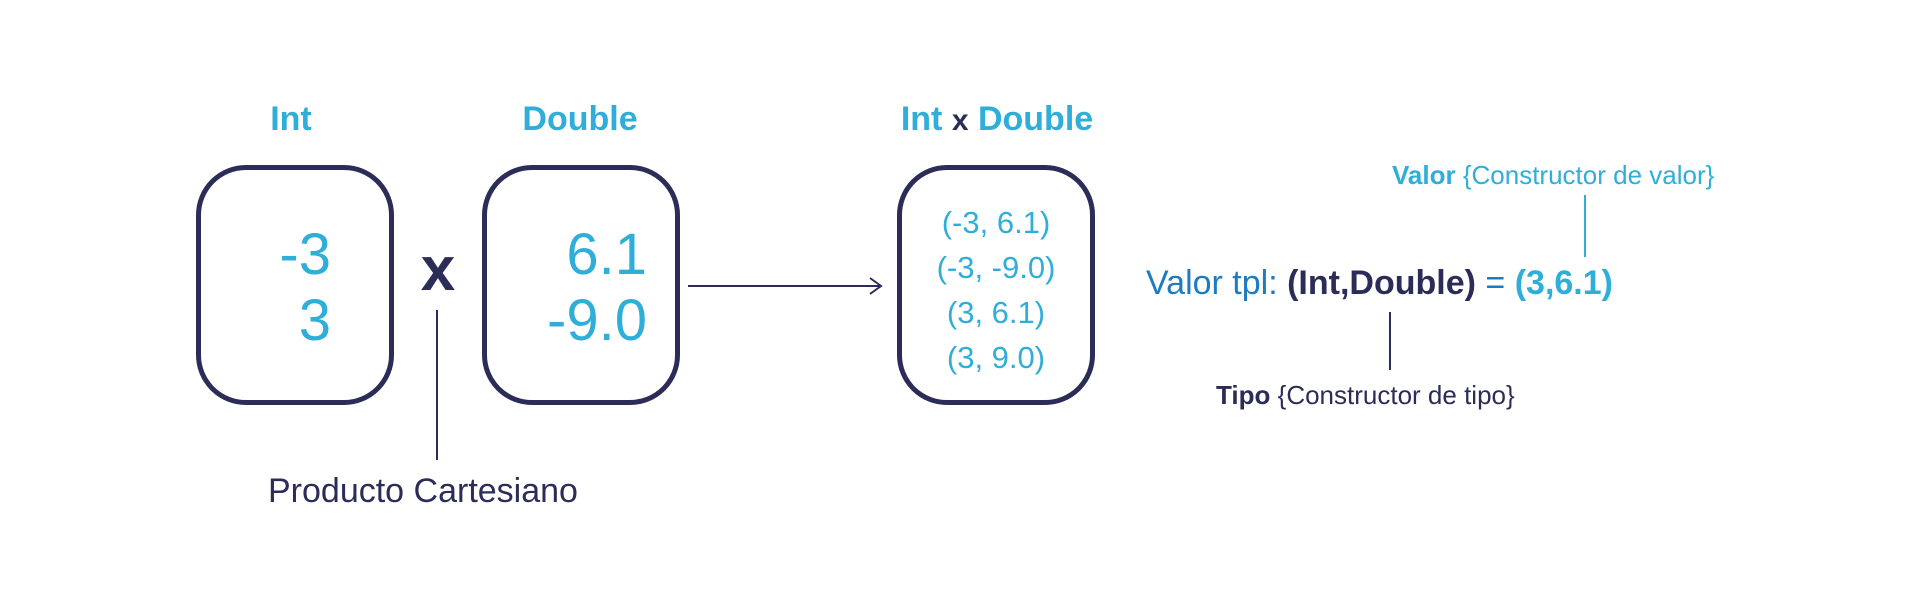 This screenshot has height=591, width=1921. I want to click on int-value-1: -3, so click(305, 254).